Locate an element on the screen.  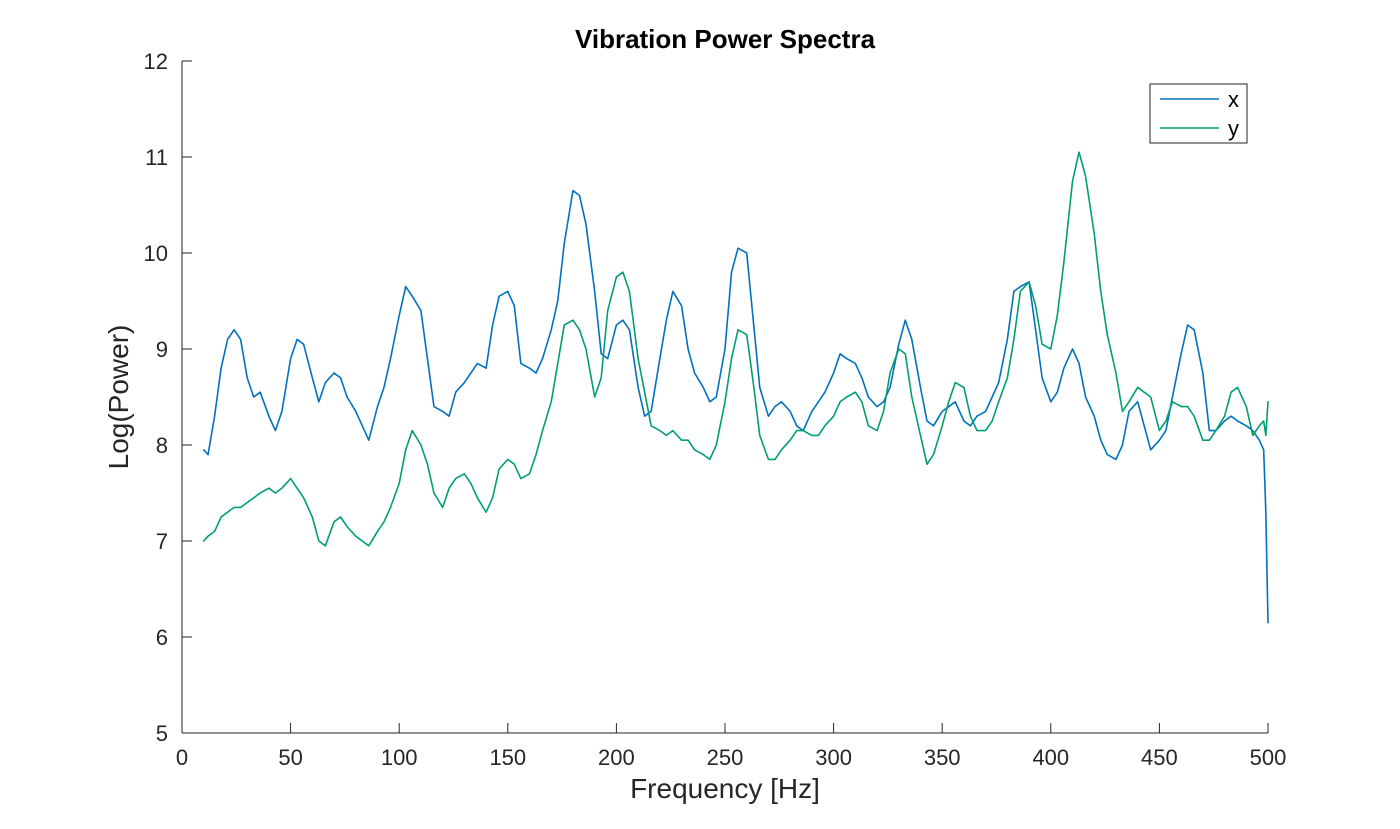
x-tick-label: 150 is located at coordinates (507, 757).